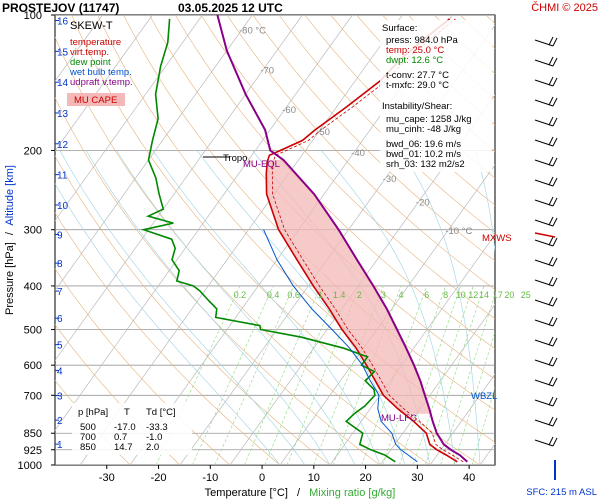 The height and width of the screenshot is (500, 600). Describe the element at coordinates (60, 292) in the screenshot. I see `km-tick-label: 7` at that location.